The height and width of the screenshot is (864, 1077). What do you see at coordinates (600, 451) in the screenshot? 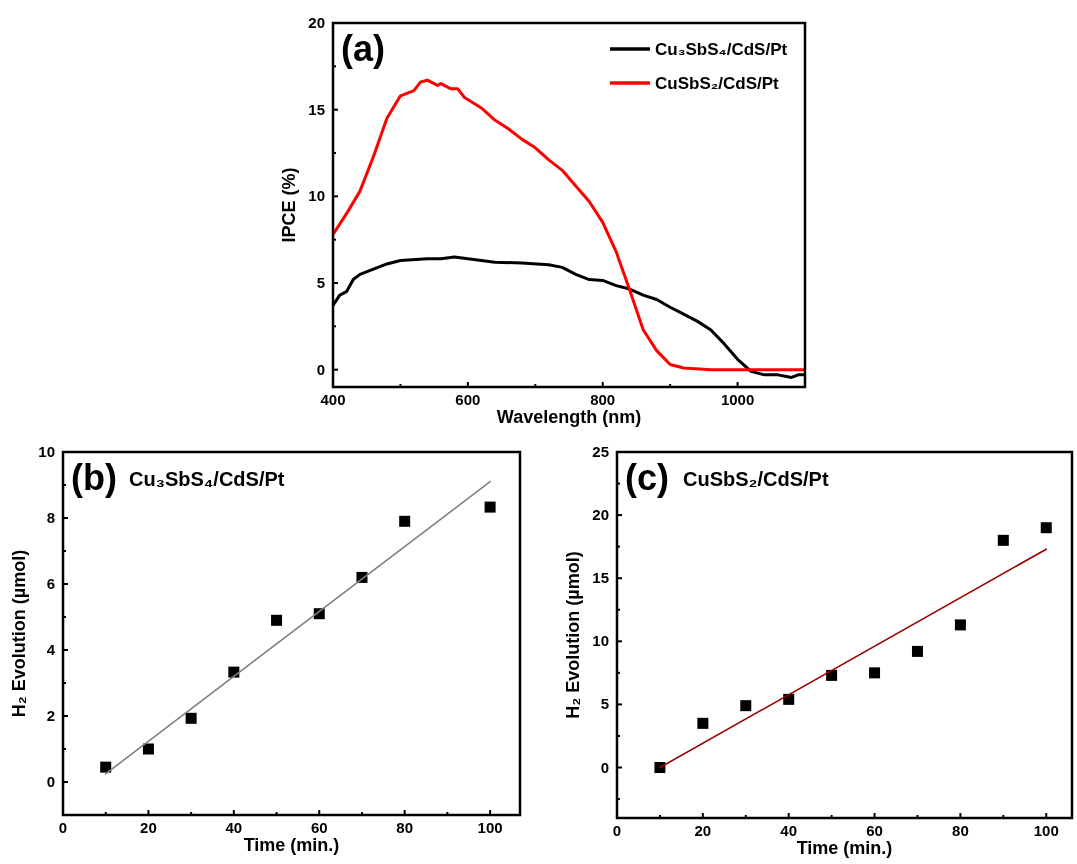
I see `y-tick-label: 25` at bounding box center [600, 451].